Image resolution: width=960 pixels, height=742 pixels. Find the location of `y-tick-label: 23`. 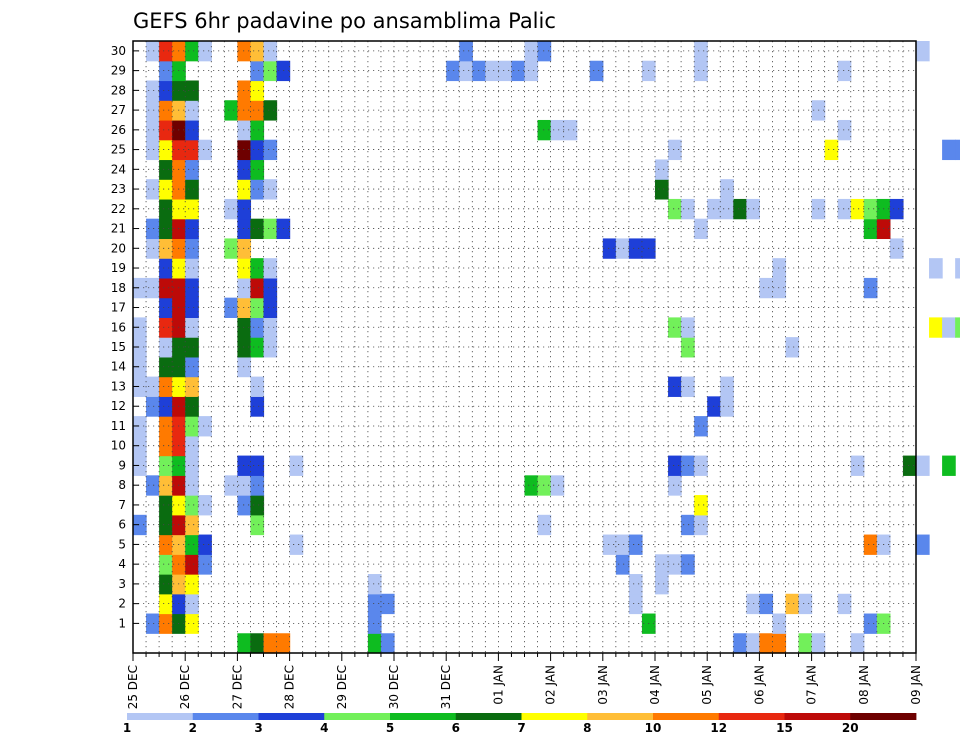

y-tick-label: 23 is located at coordinates (118, 189).